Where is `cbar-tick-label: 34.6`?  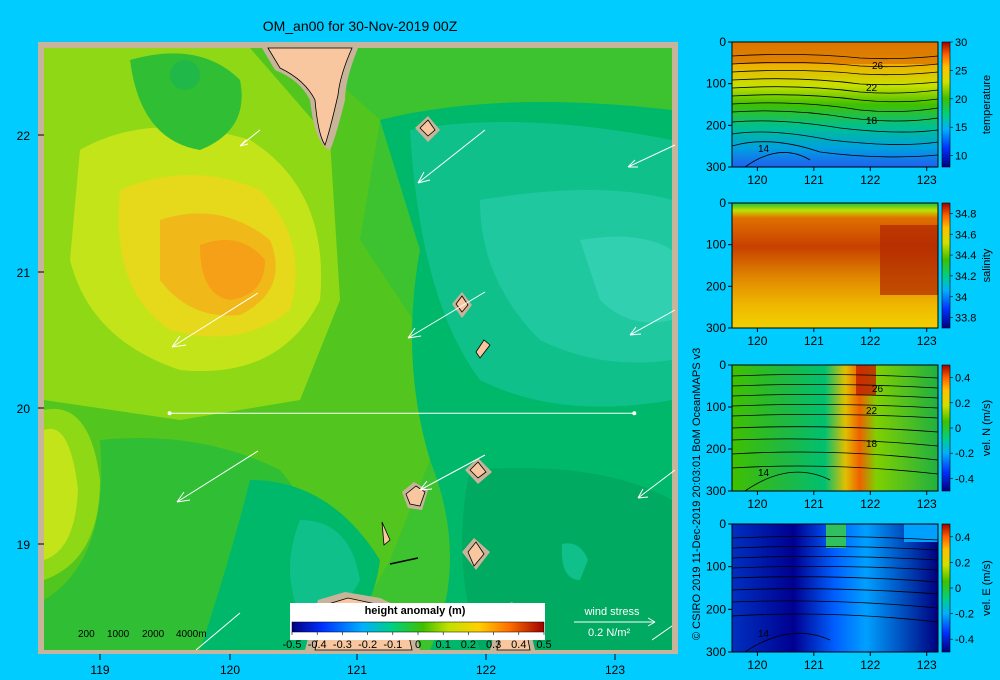 cbar-tick-label: 34.6 is located at coordinates (965, 235).